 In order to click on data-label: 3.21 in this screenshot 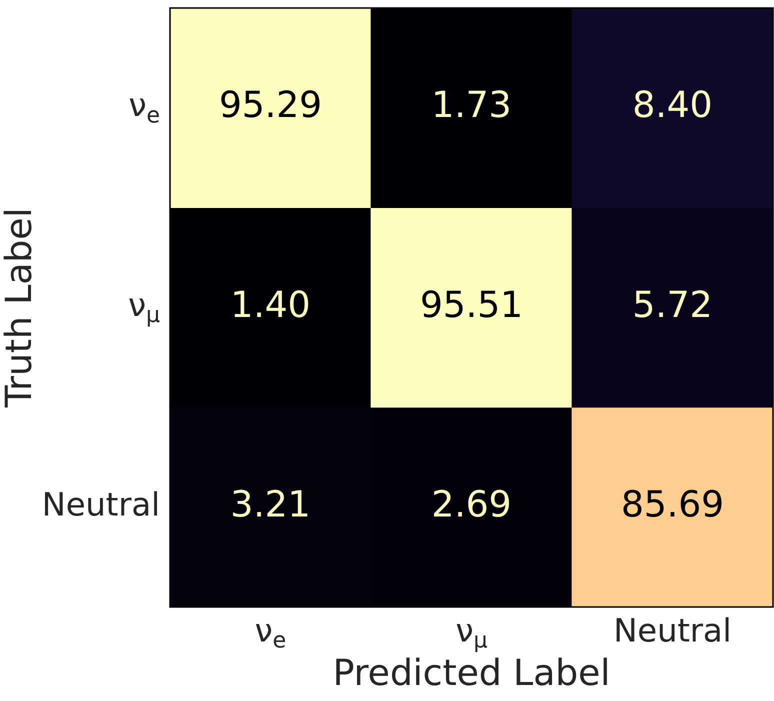, I will do `click(270, 505)`.